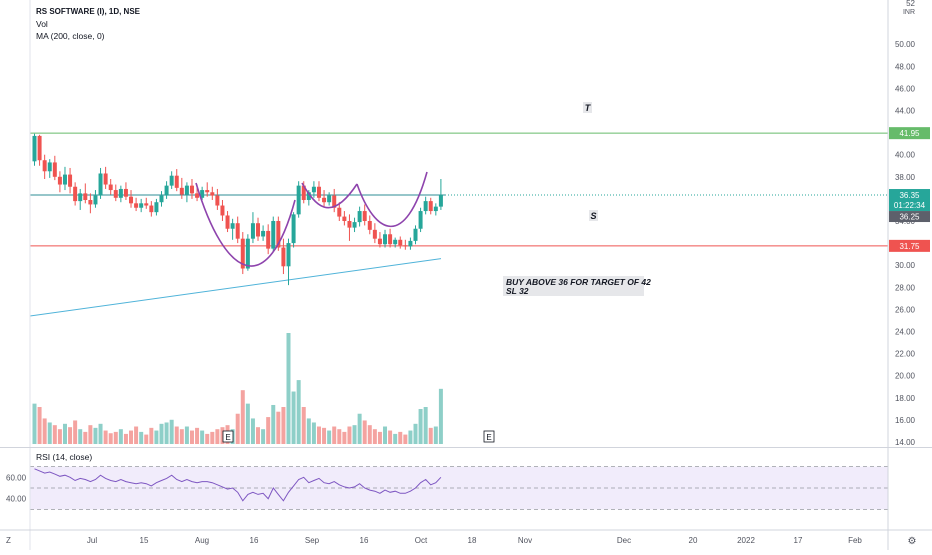 This screenshot has height=555, width=932. Describe the element at coordinates (92, 540) in the screenshot. I see `time-tick-label: Jul` at that location.